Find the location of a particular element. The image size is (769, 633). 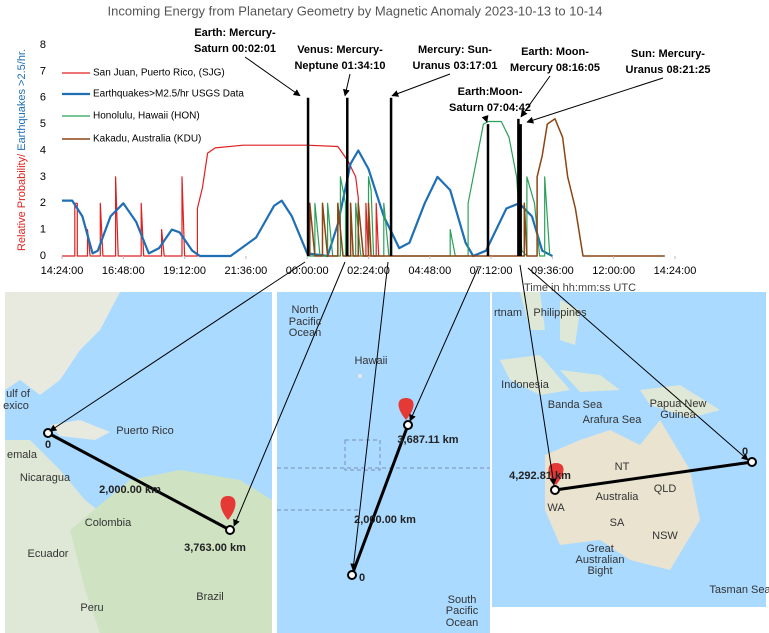

annotation-label: Venus: Mercury- is located at coordinates (340, 50).